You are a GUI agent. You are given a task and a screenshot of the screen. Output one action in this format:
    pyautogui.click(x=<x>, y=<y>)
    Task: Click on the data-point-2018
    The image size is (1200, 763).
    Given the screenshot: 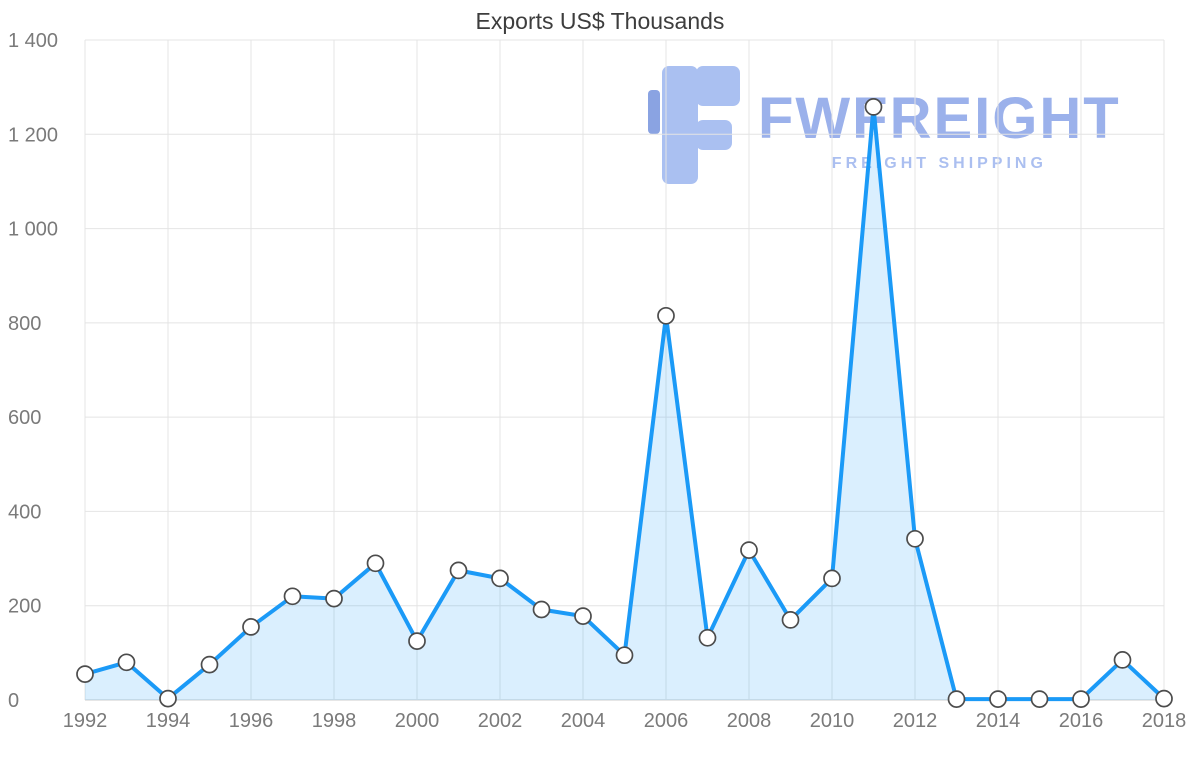 What is the action you would take?
    pyautogui.click(x=1164, y=698)
    